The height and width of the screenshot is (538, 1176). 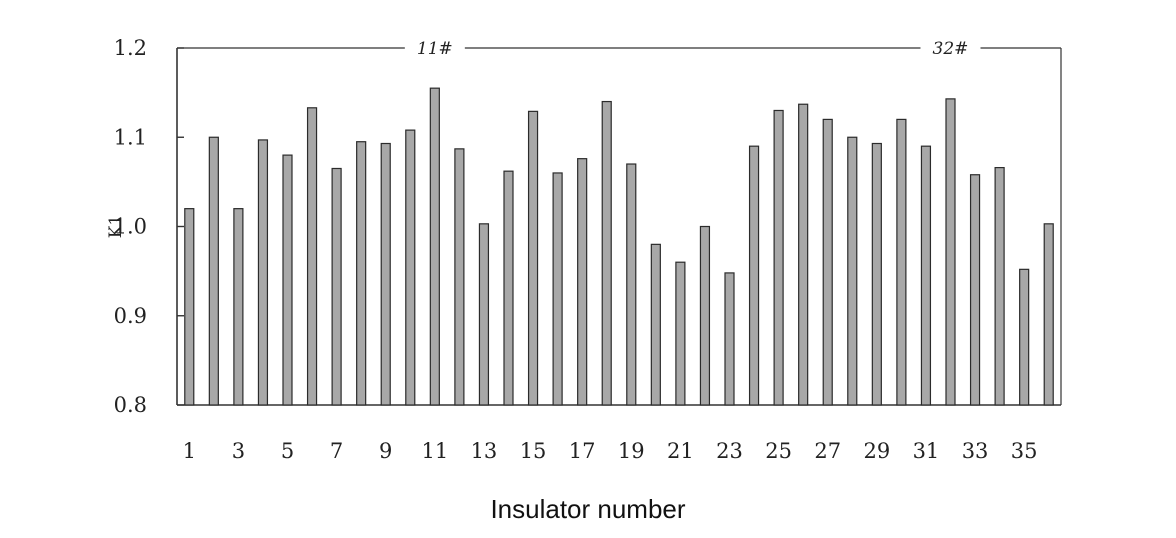 What do you see at coordinates (130, 316) in the screenshot?
I see `y-tick-label: 0.9` at bounding box center [130, 316].